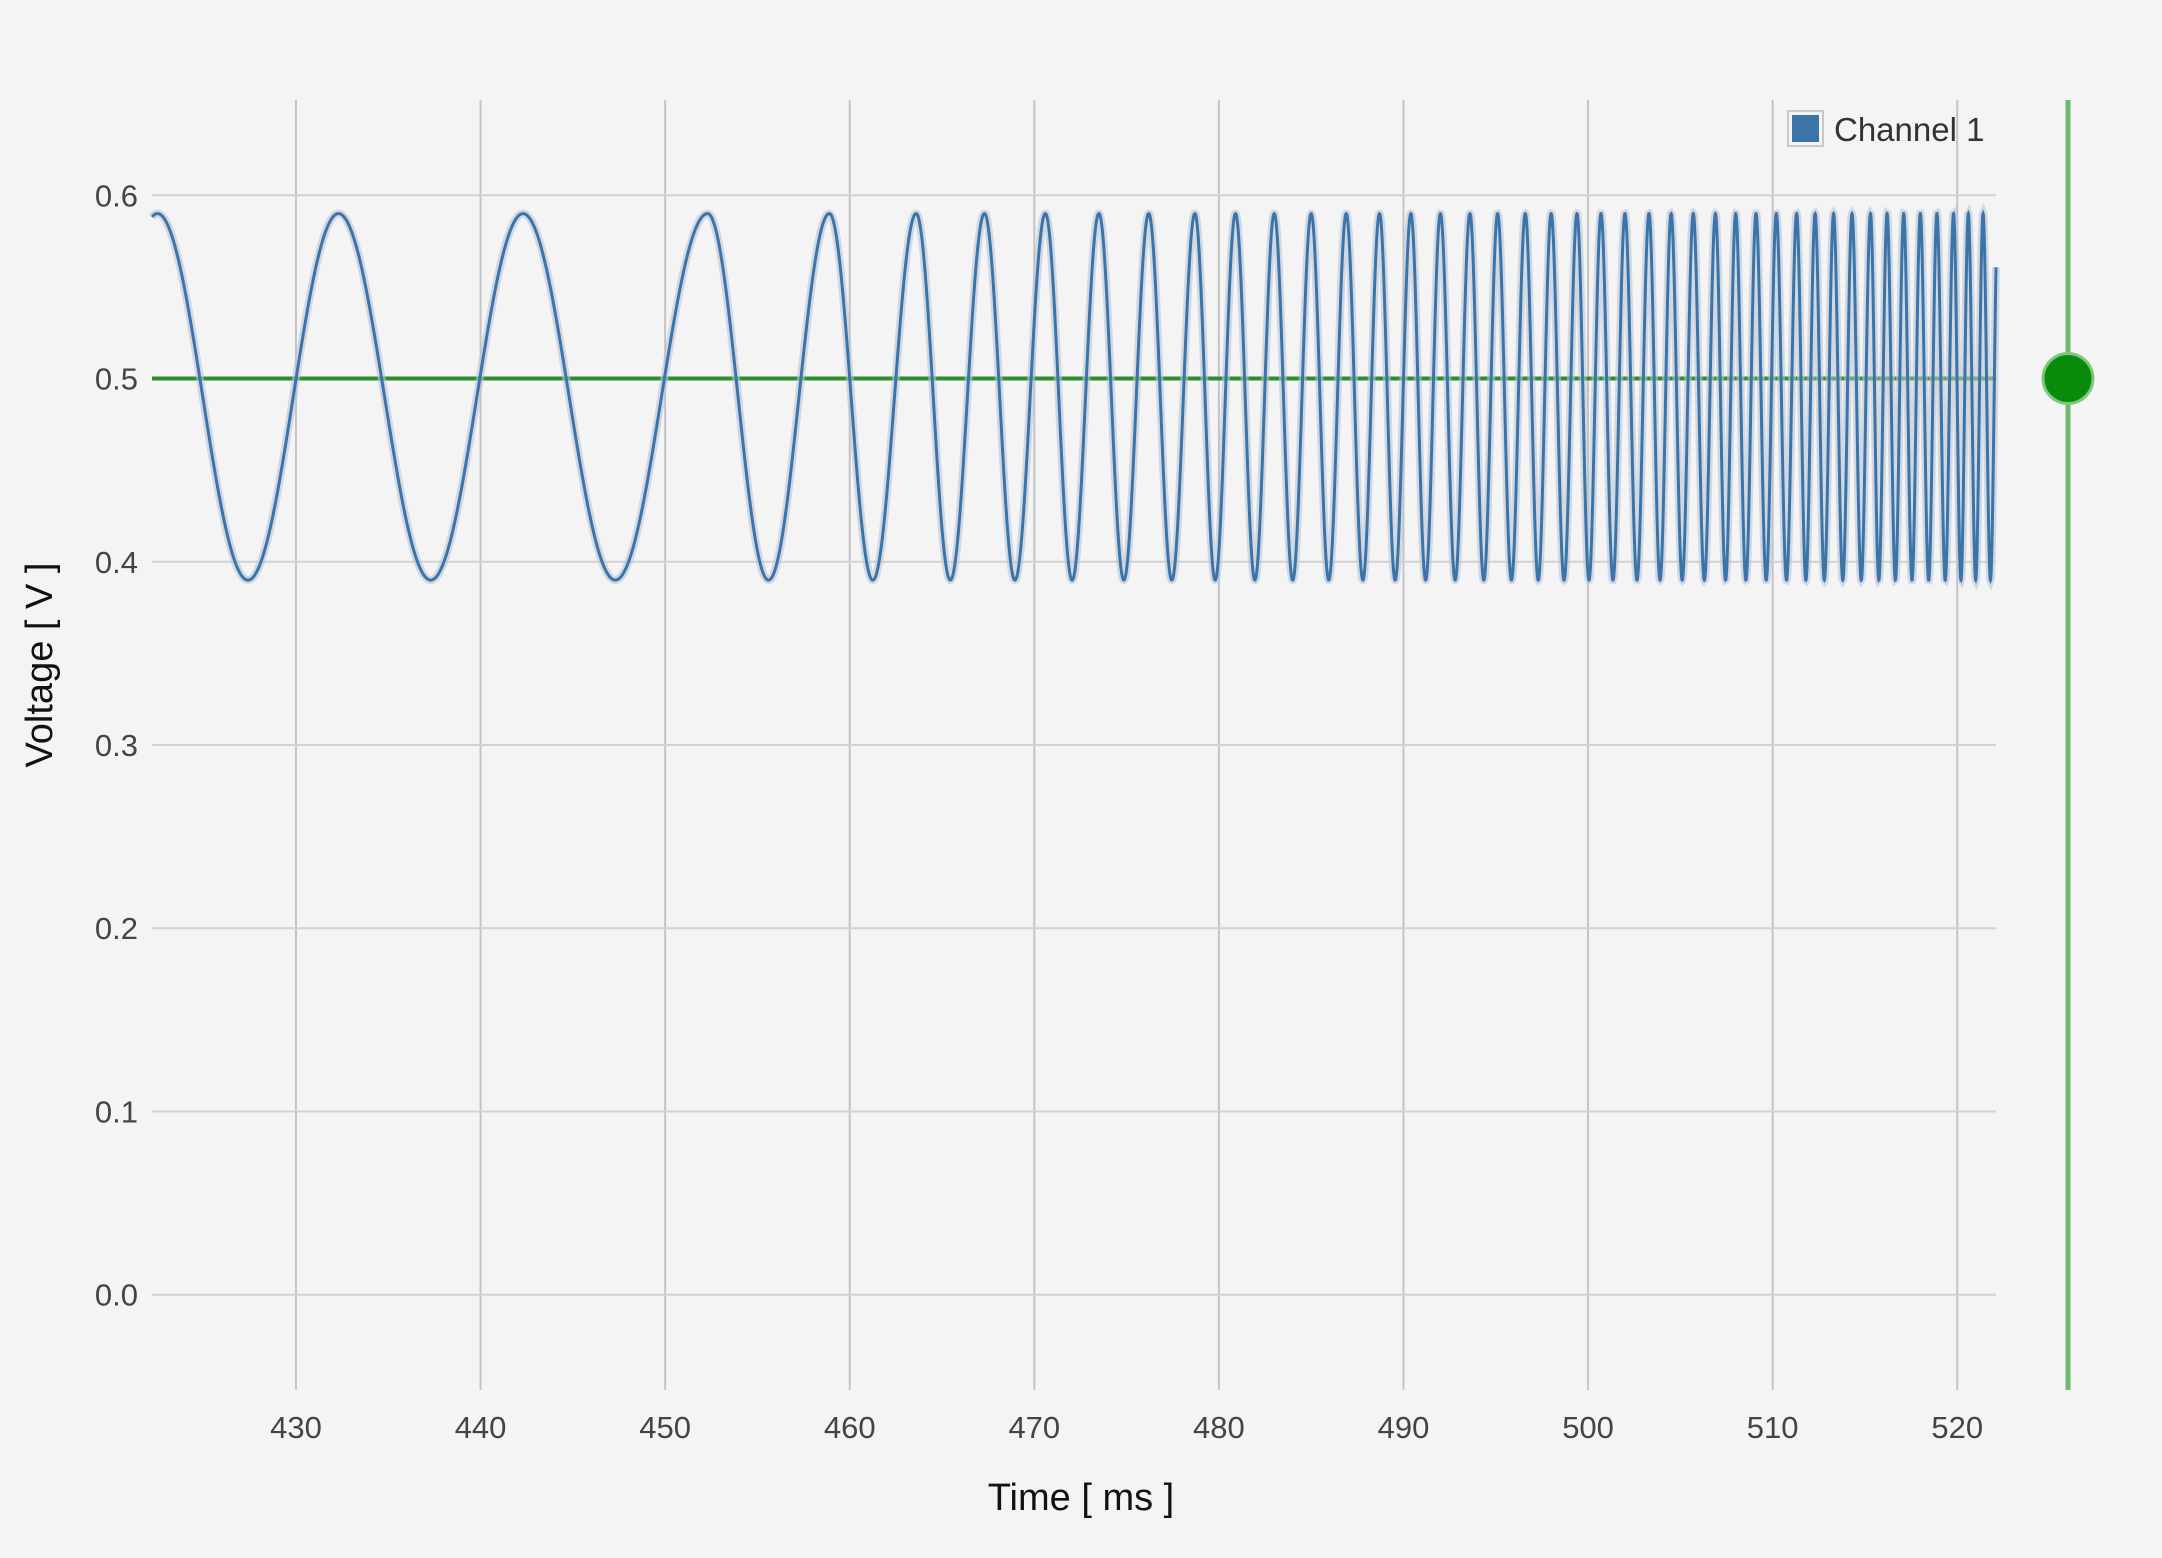  What do you see at coordinates (116, 1111) in the screenshot?
I see `y-tick-label: 0.1` at bounding box center [116, 1111].